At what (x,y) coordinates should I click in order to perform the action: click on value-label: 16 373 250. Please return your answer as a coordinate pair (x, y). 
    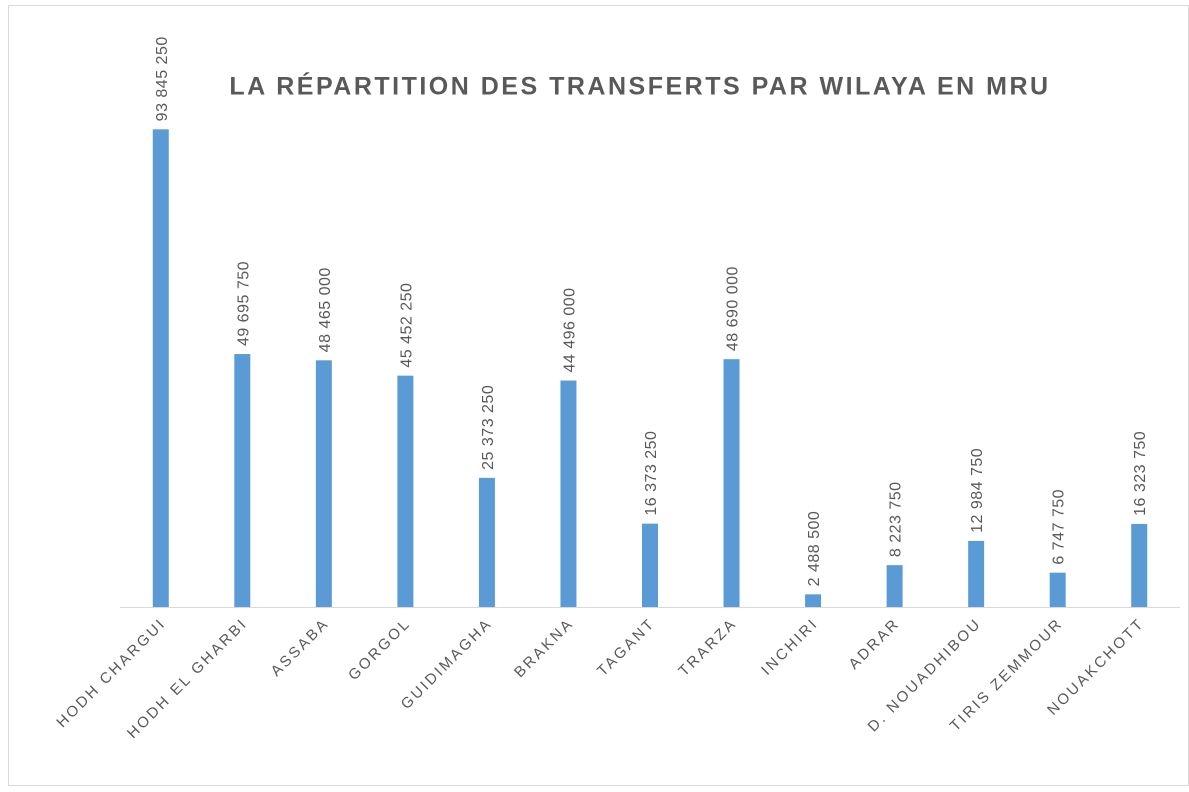
    Looking at the image, I should click on (651, 473).